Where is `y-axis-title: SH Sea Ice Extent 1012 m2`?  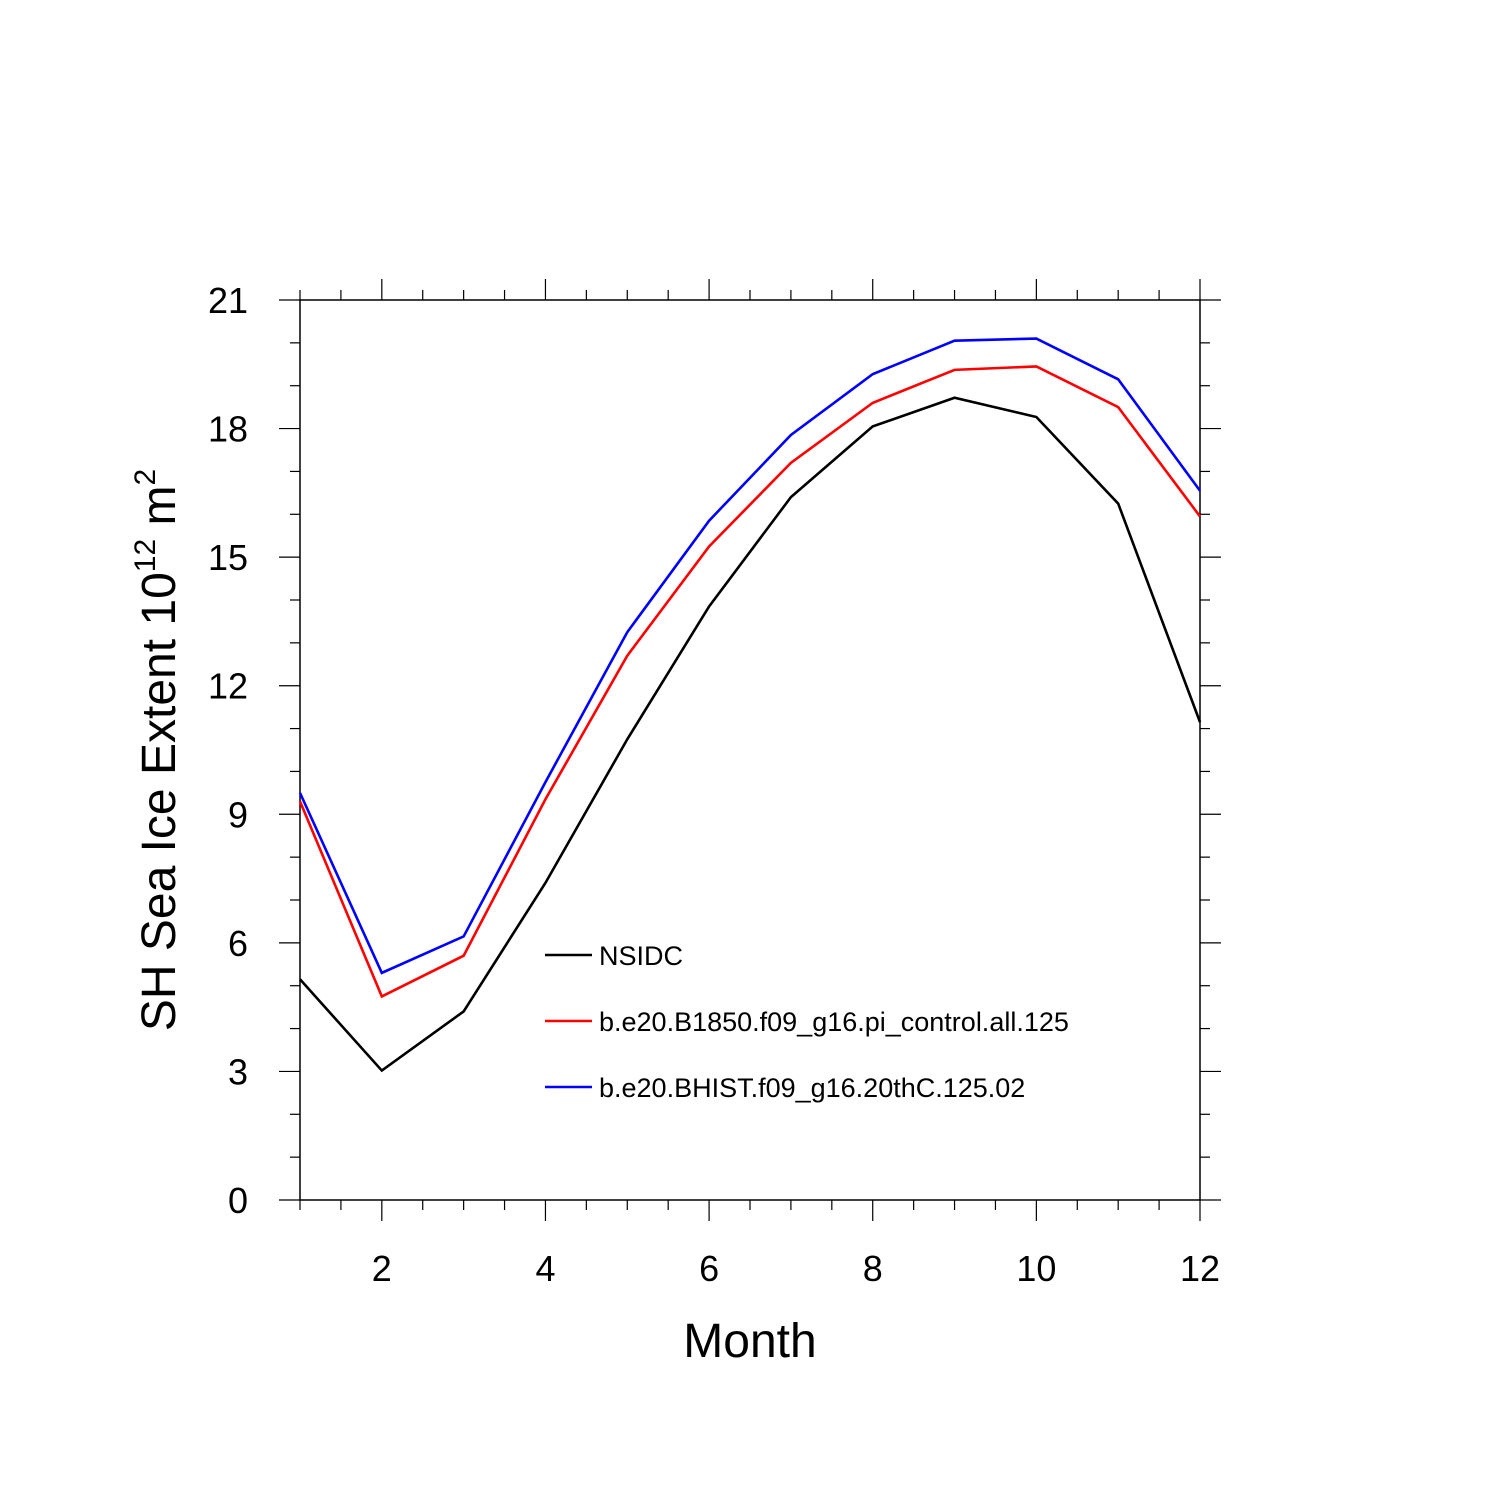
y-axis-title: SH Sea Ice Extent 1012 m2 is located at coordinates (157, 750).